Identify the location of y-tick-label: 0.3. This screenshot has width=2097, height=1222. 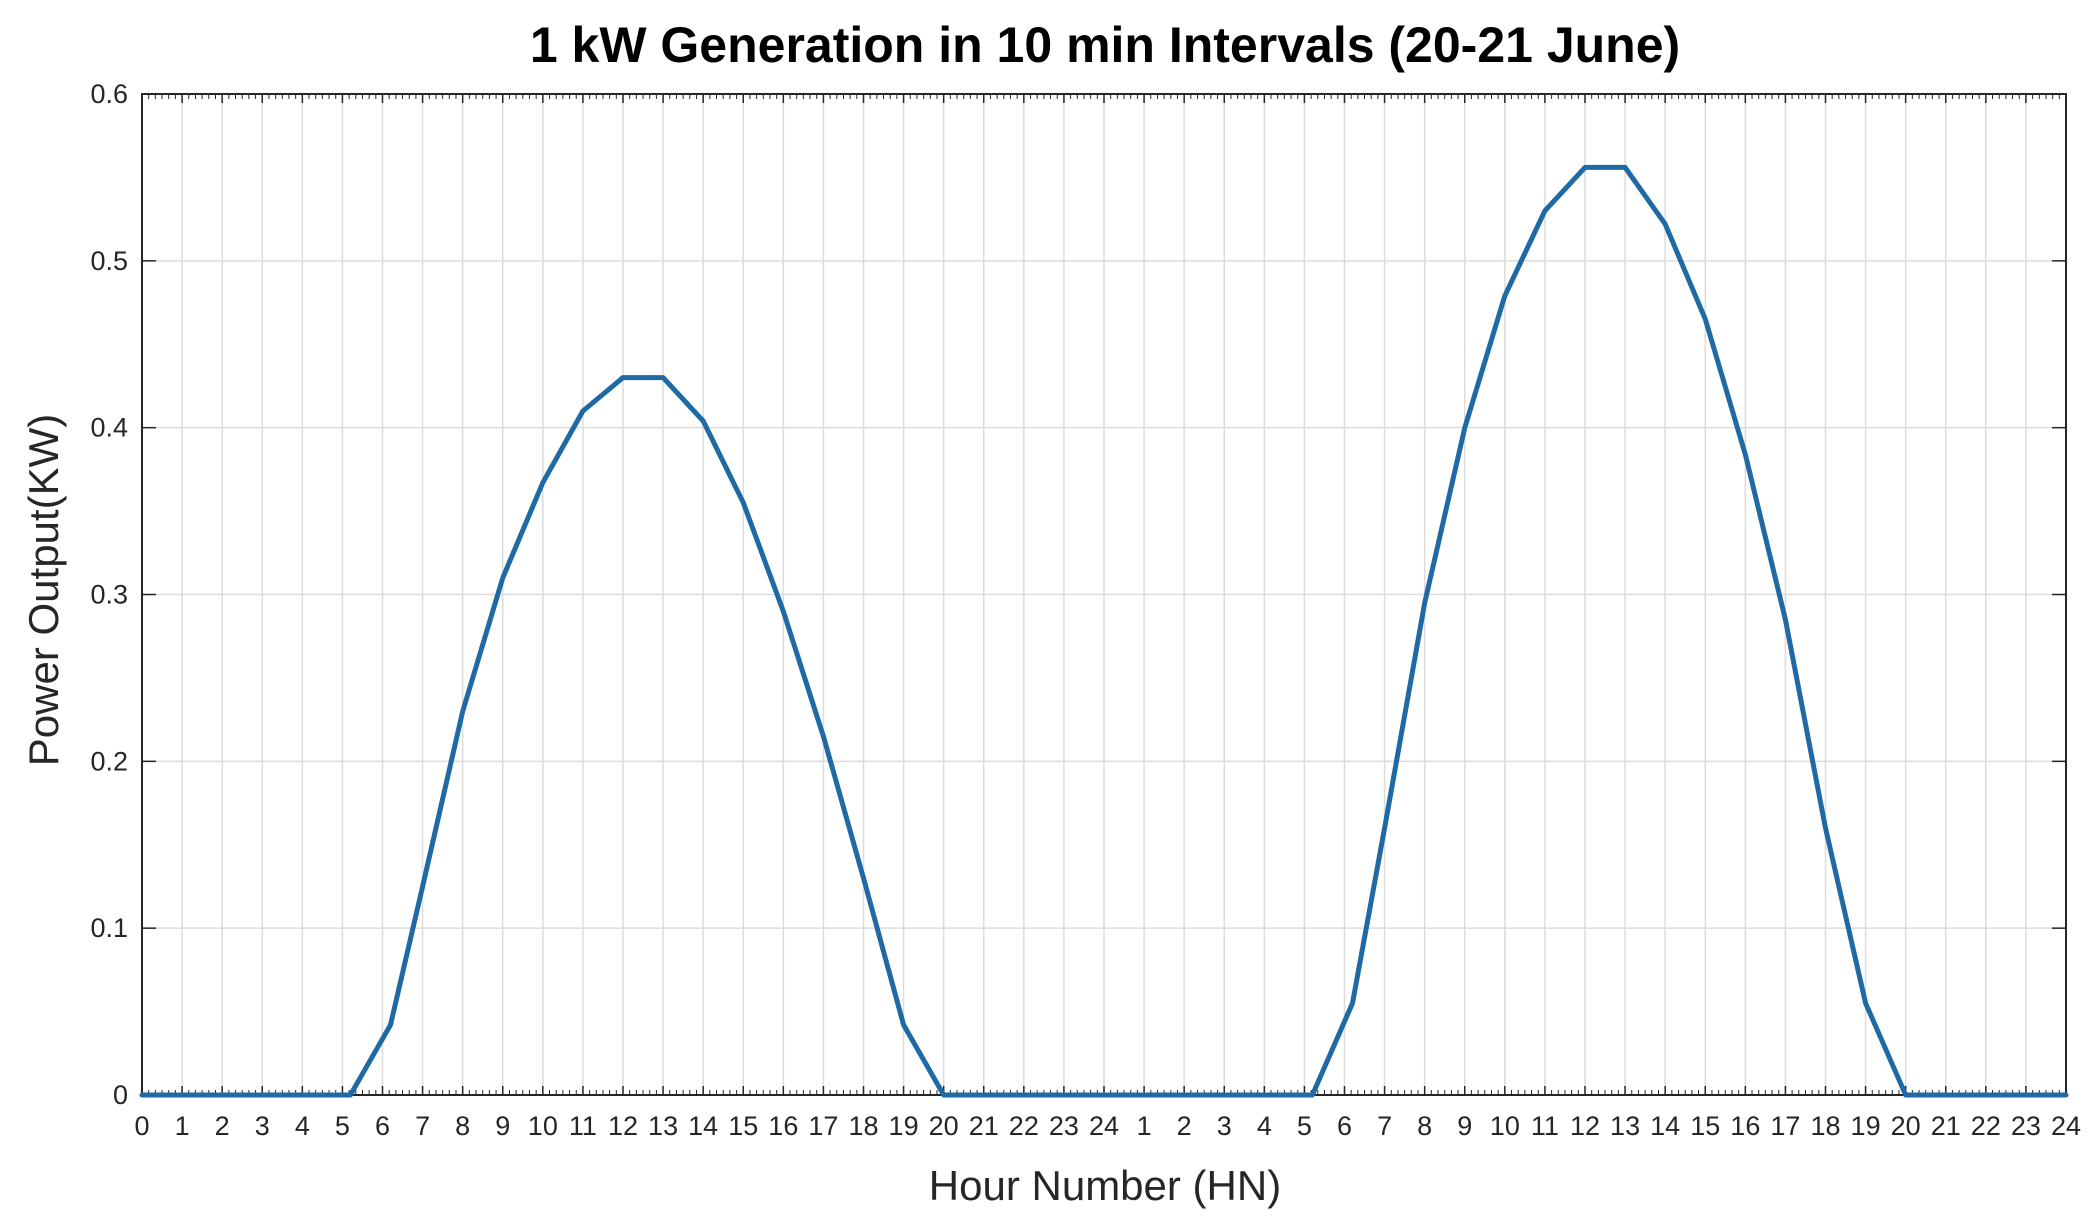
(109, 595).